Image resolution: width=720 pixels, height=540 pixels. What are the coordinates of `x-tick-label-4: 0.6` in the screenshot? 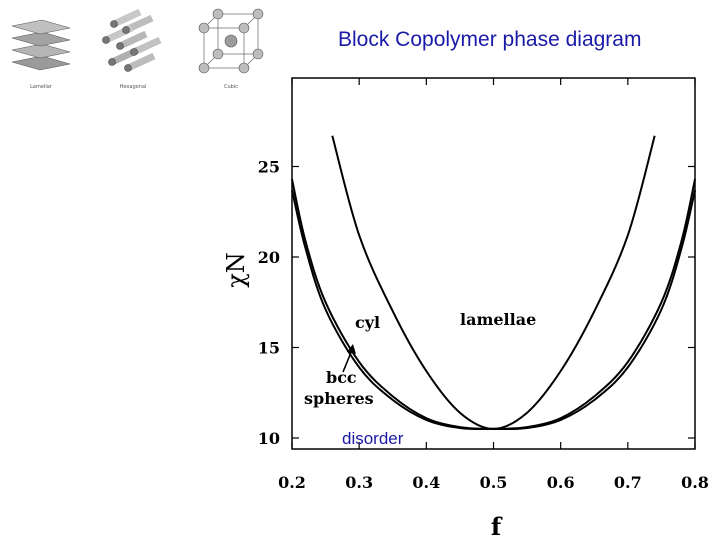 It's located at (561, 482).